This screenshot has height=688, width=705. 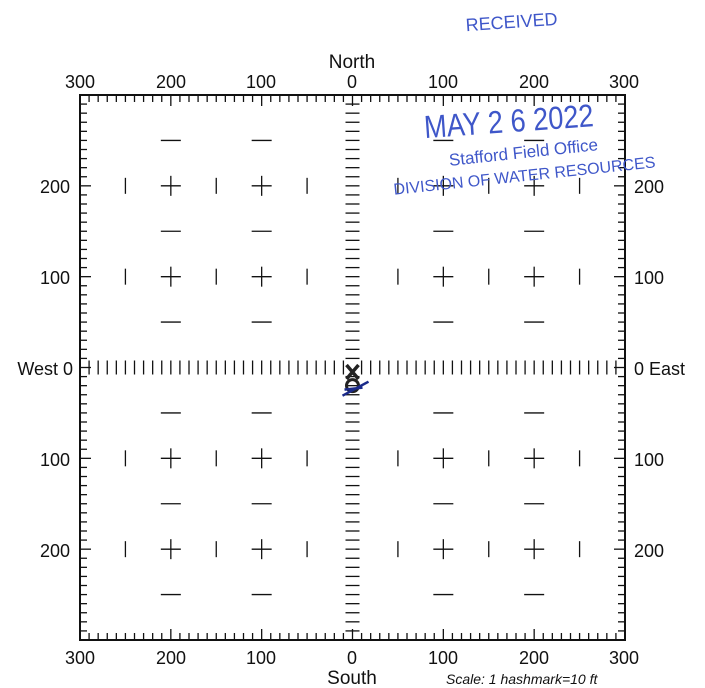 I want to click on right-axis-labels: 200 100 100 200, so click(x=649, y=369).